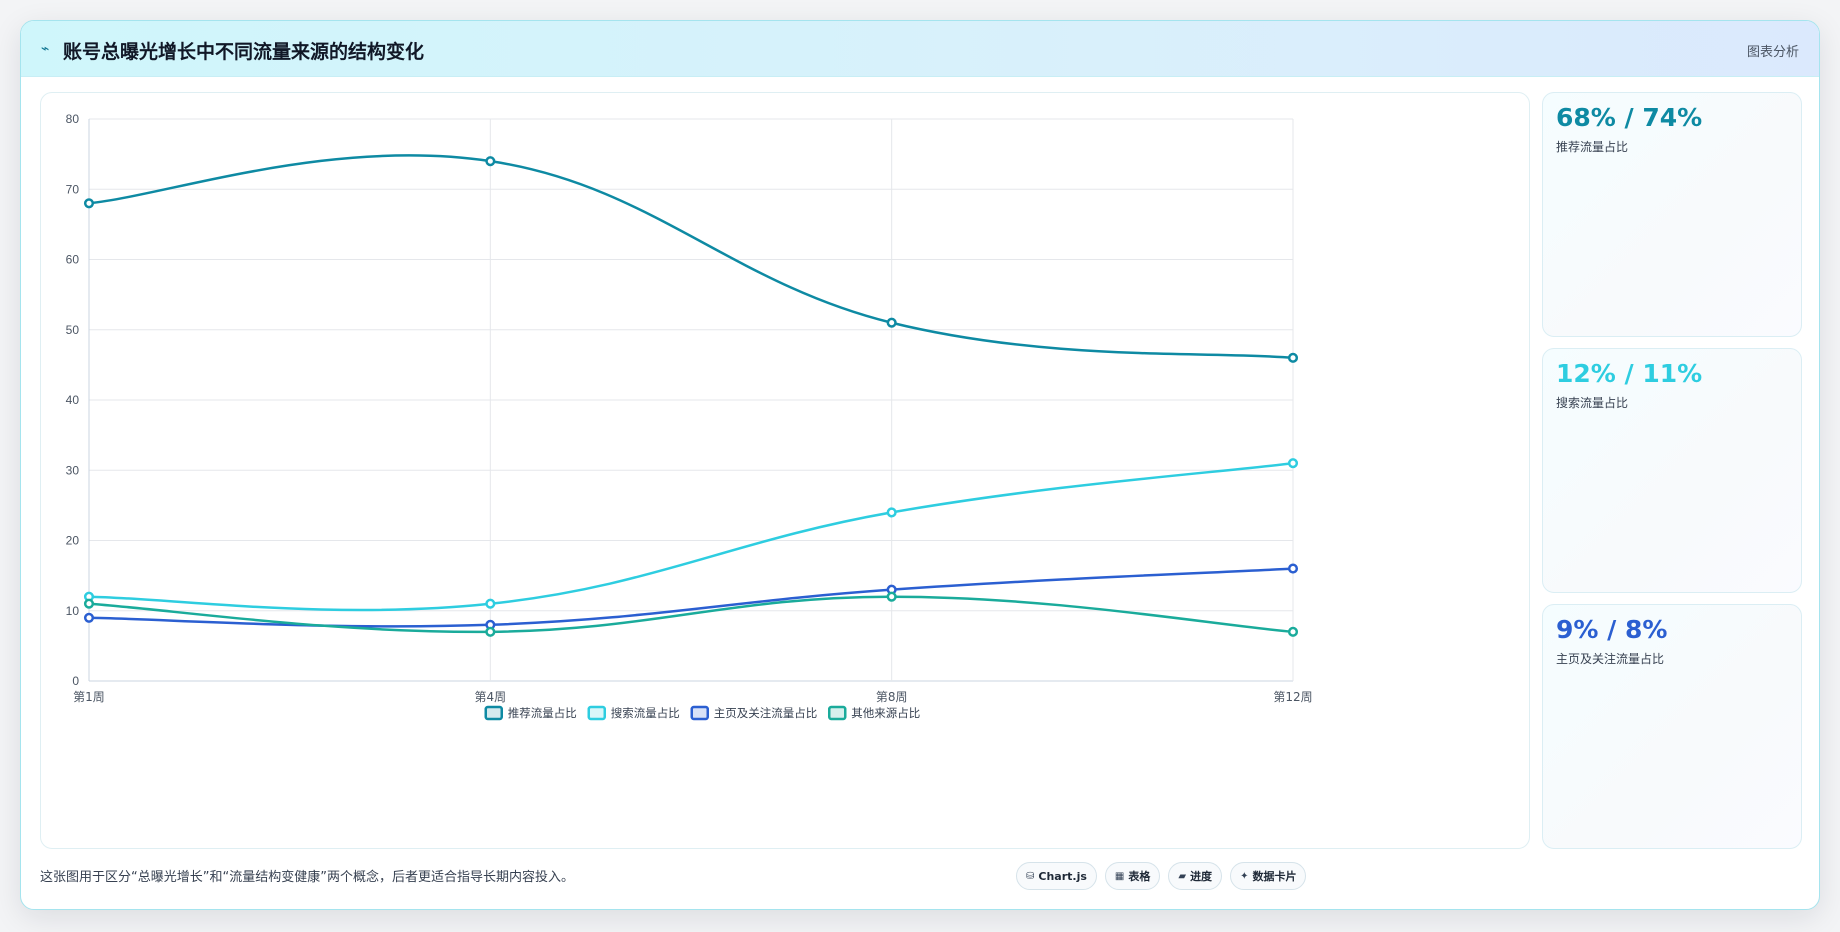 This screenshot has width=1840, height=932. What do you see at coordinates (1612, 629) in the screenshot?
I see `stat-value: 9% / 8%` at bounding box center [1612, 629].